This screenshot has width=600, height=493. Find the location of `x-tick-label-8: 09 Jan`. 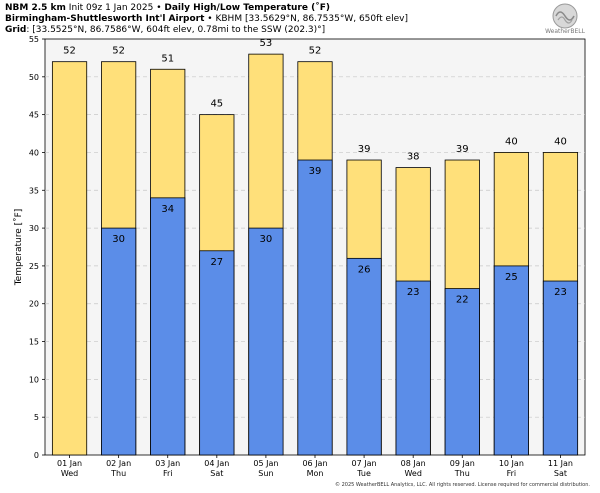

x-tick-label-8: 09 Jan is located at coordinates (462, 463).